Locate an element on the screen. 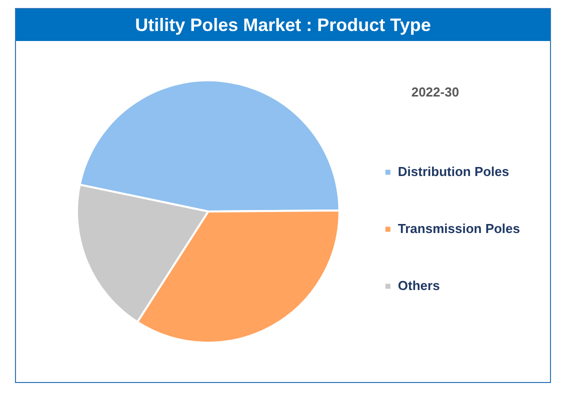 The image size is (564, 394). legend-label: Others is located at coordinates (419, 285).